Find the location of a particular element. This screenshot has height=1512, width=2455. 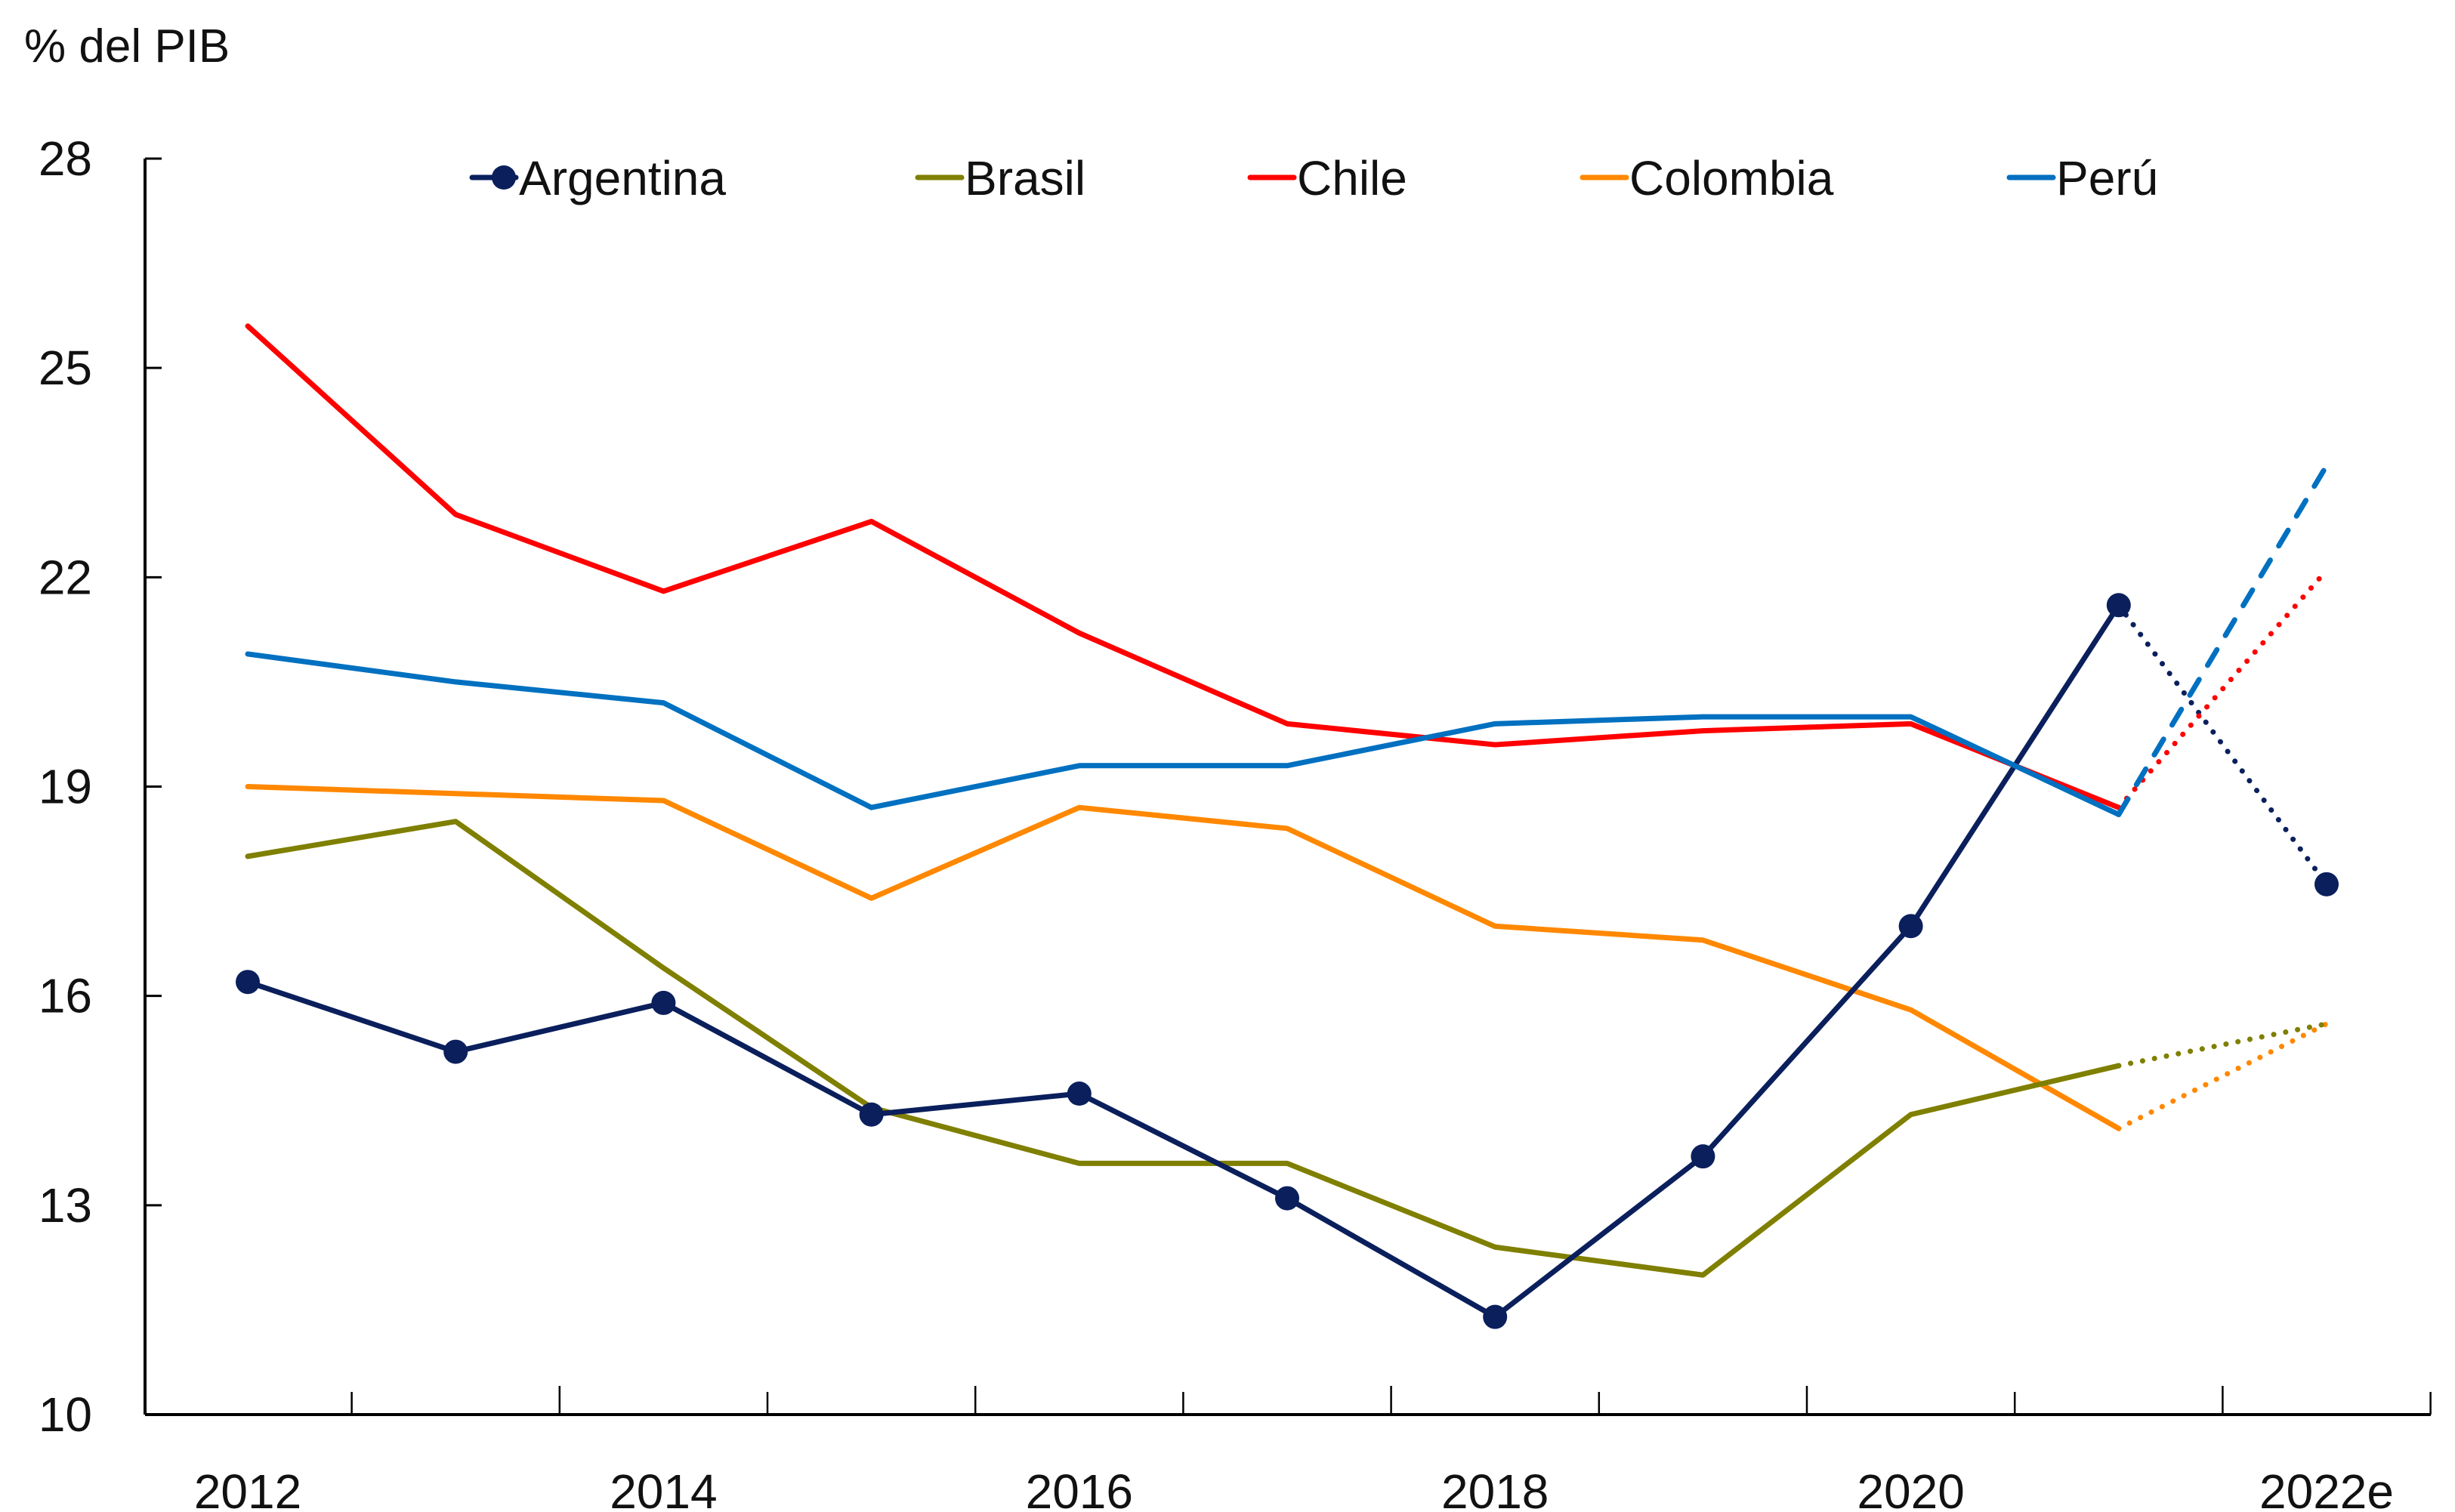

legend-item-argentina: Argentina is located at coordinates (597, 178).